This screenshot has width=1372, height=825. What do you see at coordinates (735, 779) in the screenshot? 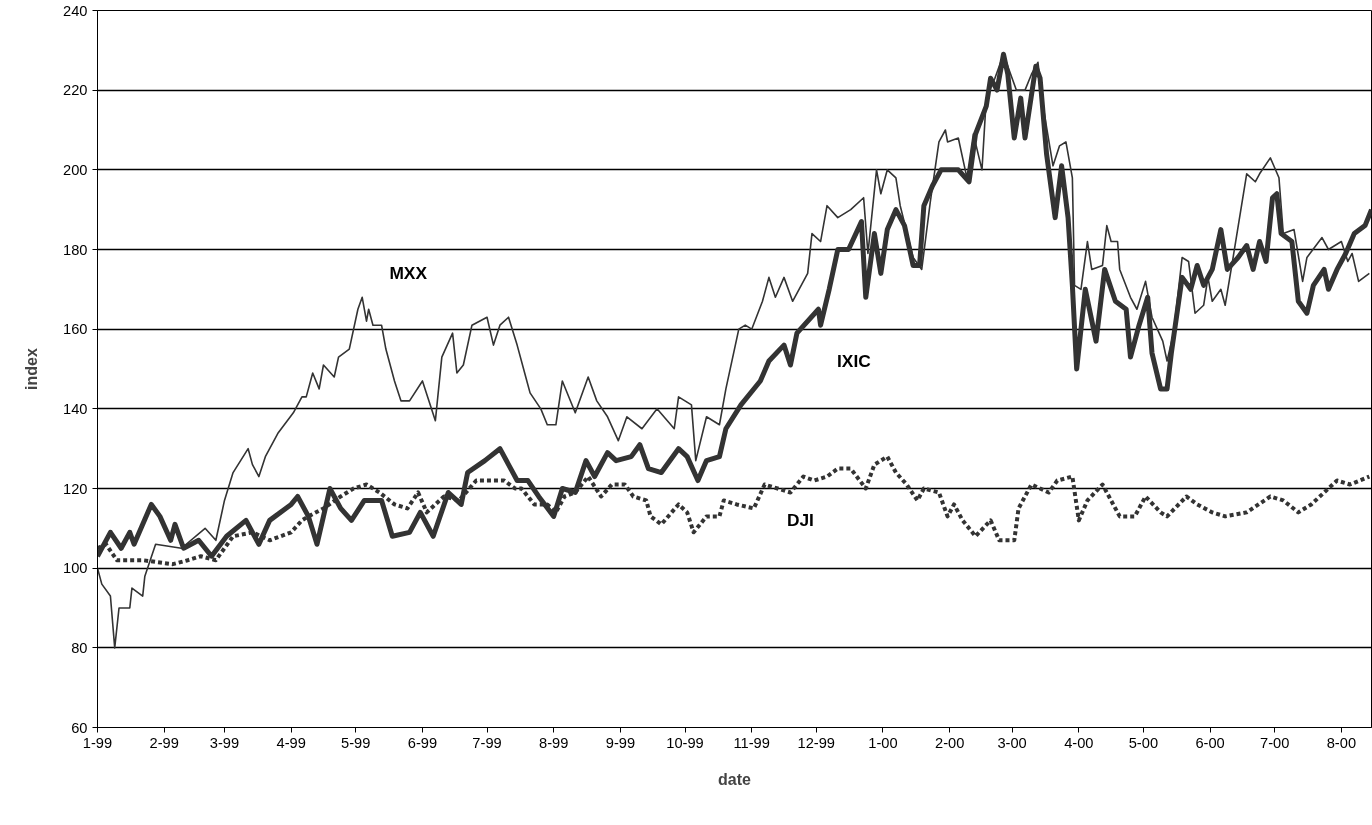
I see `x-axis-title: date` at bounding box center [735, 779].